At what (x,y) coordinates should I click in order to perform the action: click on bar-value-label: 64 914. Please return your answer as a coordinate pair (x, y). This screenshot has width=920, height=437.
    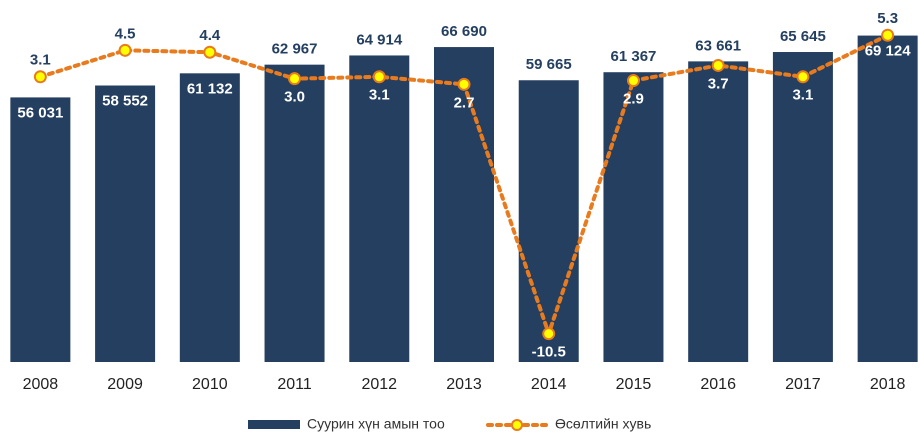
    Looking at the image, I should click on (379, 39).